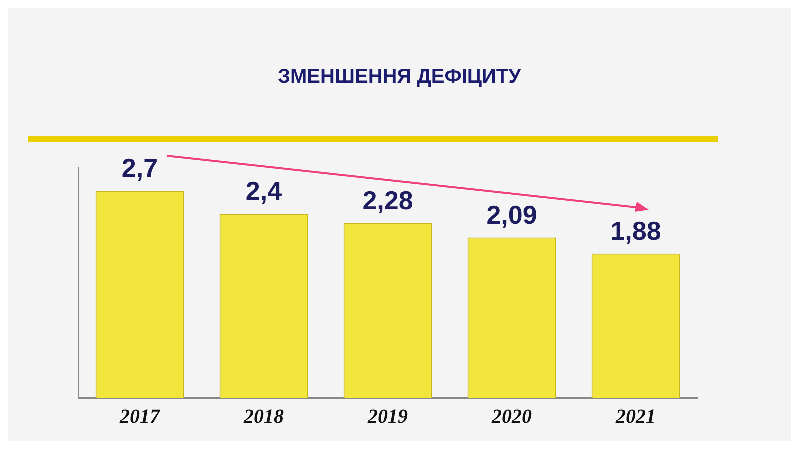 Image resolution: width=799 pixels, height=449 pixels. Describe the element at coordinates (511, 417) in the screenshot. I see `x-tick-label: 2020` at that location.